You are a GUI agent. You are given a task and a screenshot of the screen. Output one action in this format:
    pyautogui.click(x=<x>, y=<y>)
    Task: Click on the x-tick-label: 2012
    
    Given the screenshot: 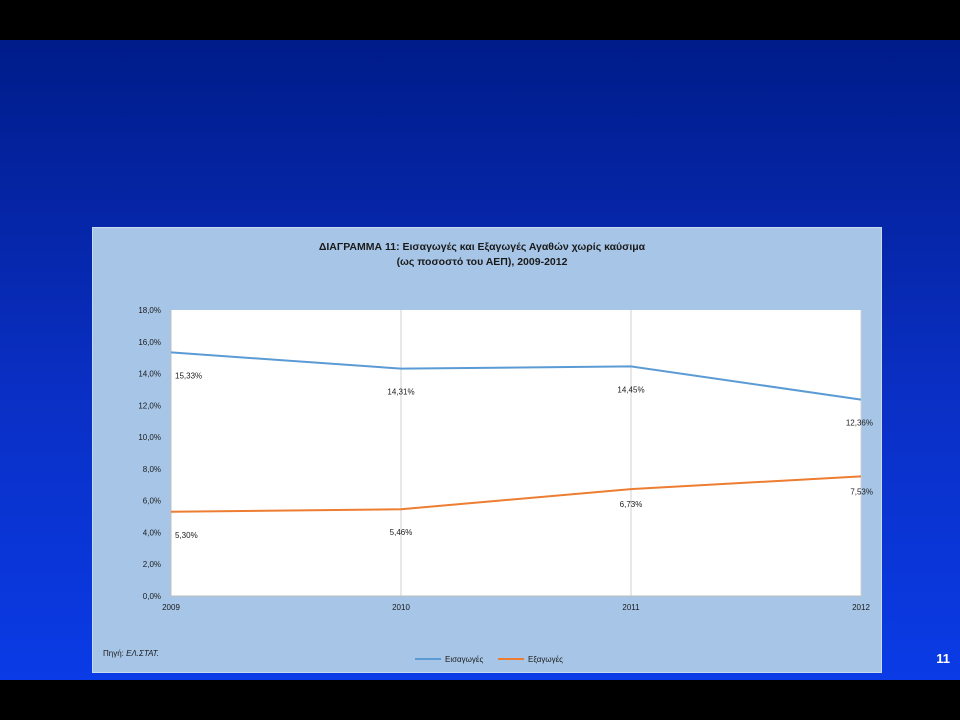 What is the action you would take?
    pyautogui.click(x=861, y=607)
    